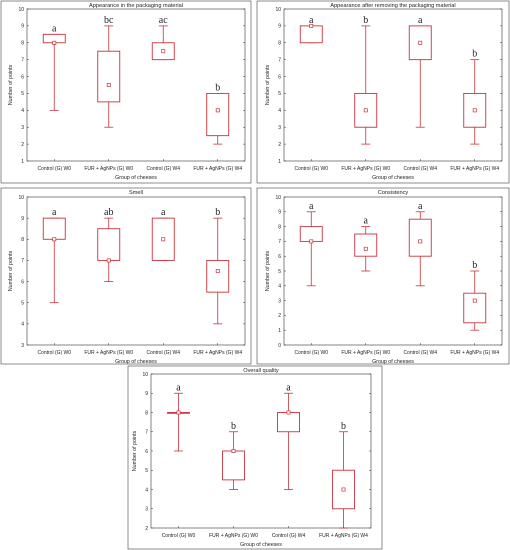  Describe the element at coordinates (109, 244) in the screenshot. I see `box-plot-2: ab` at that location.